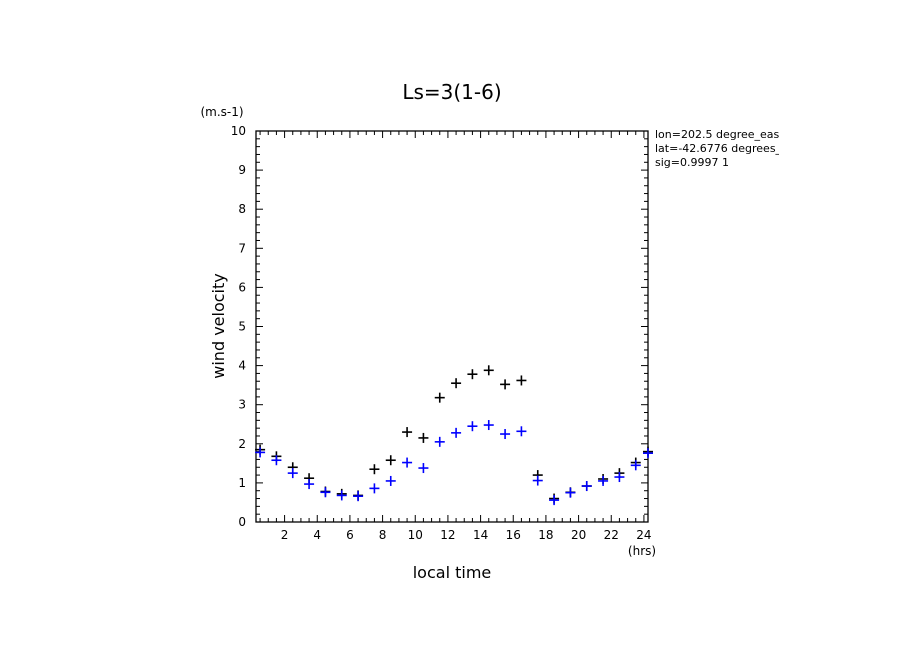 Image resolution: width=904 pixels, height=654 pixels. I want to click on x-tick-label: 2, so click(285, 535).